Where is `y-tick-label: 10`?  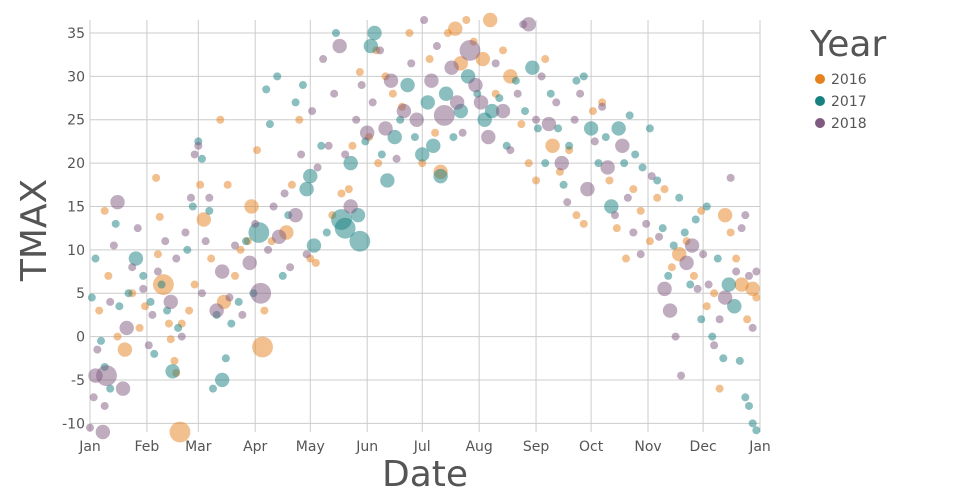 y-tick-label: 10 is located at coordinates (76, 251).